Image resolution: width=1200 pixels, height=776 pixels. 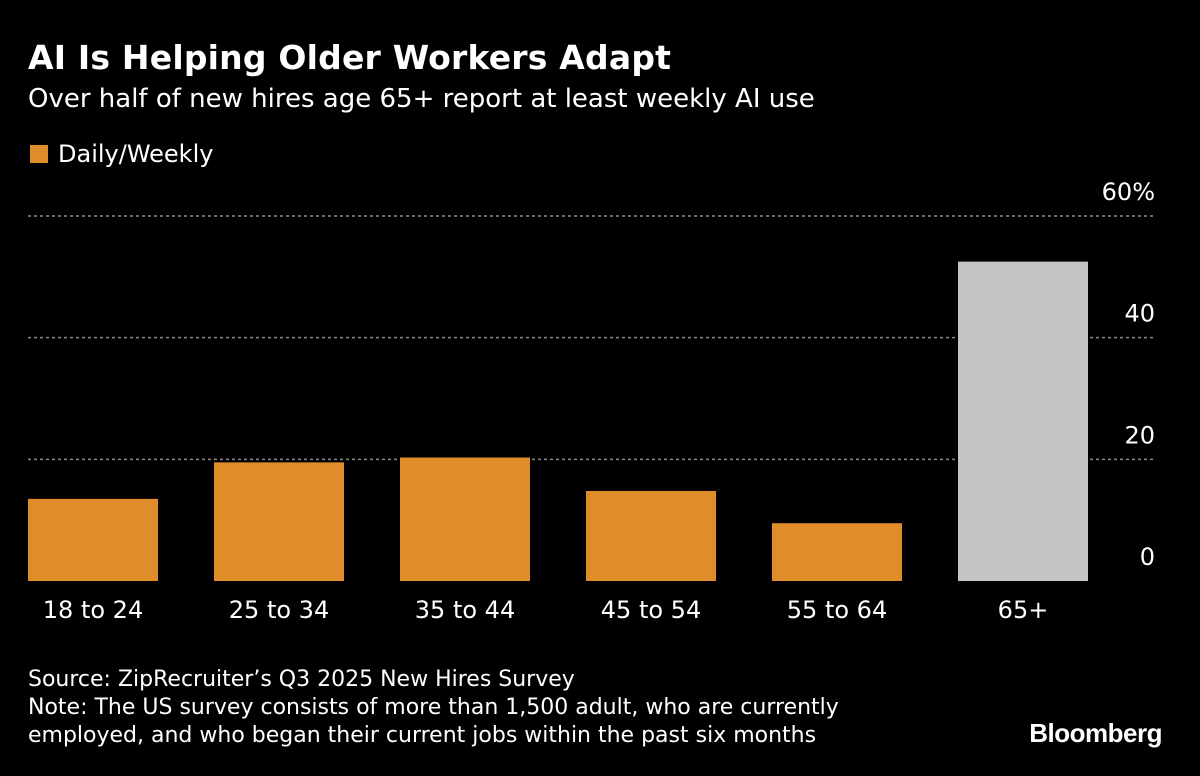 I want to click on y-tick-label: 60%, so click(x=1128, y=192).